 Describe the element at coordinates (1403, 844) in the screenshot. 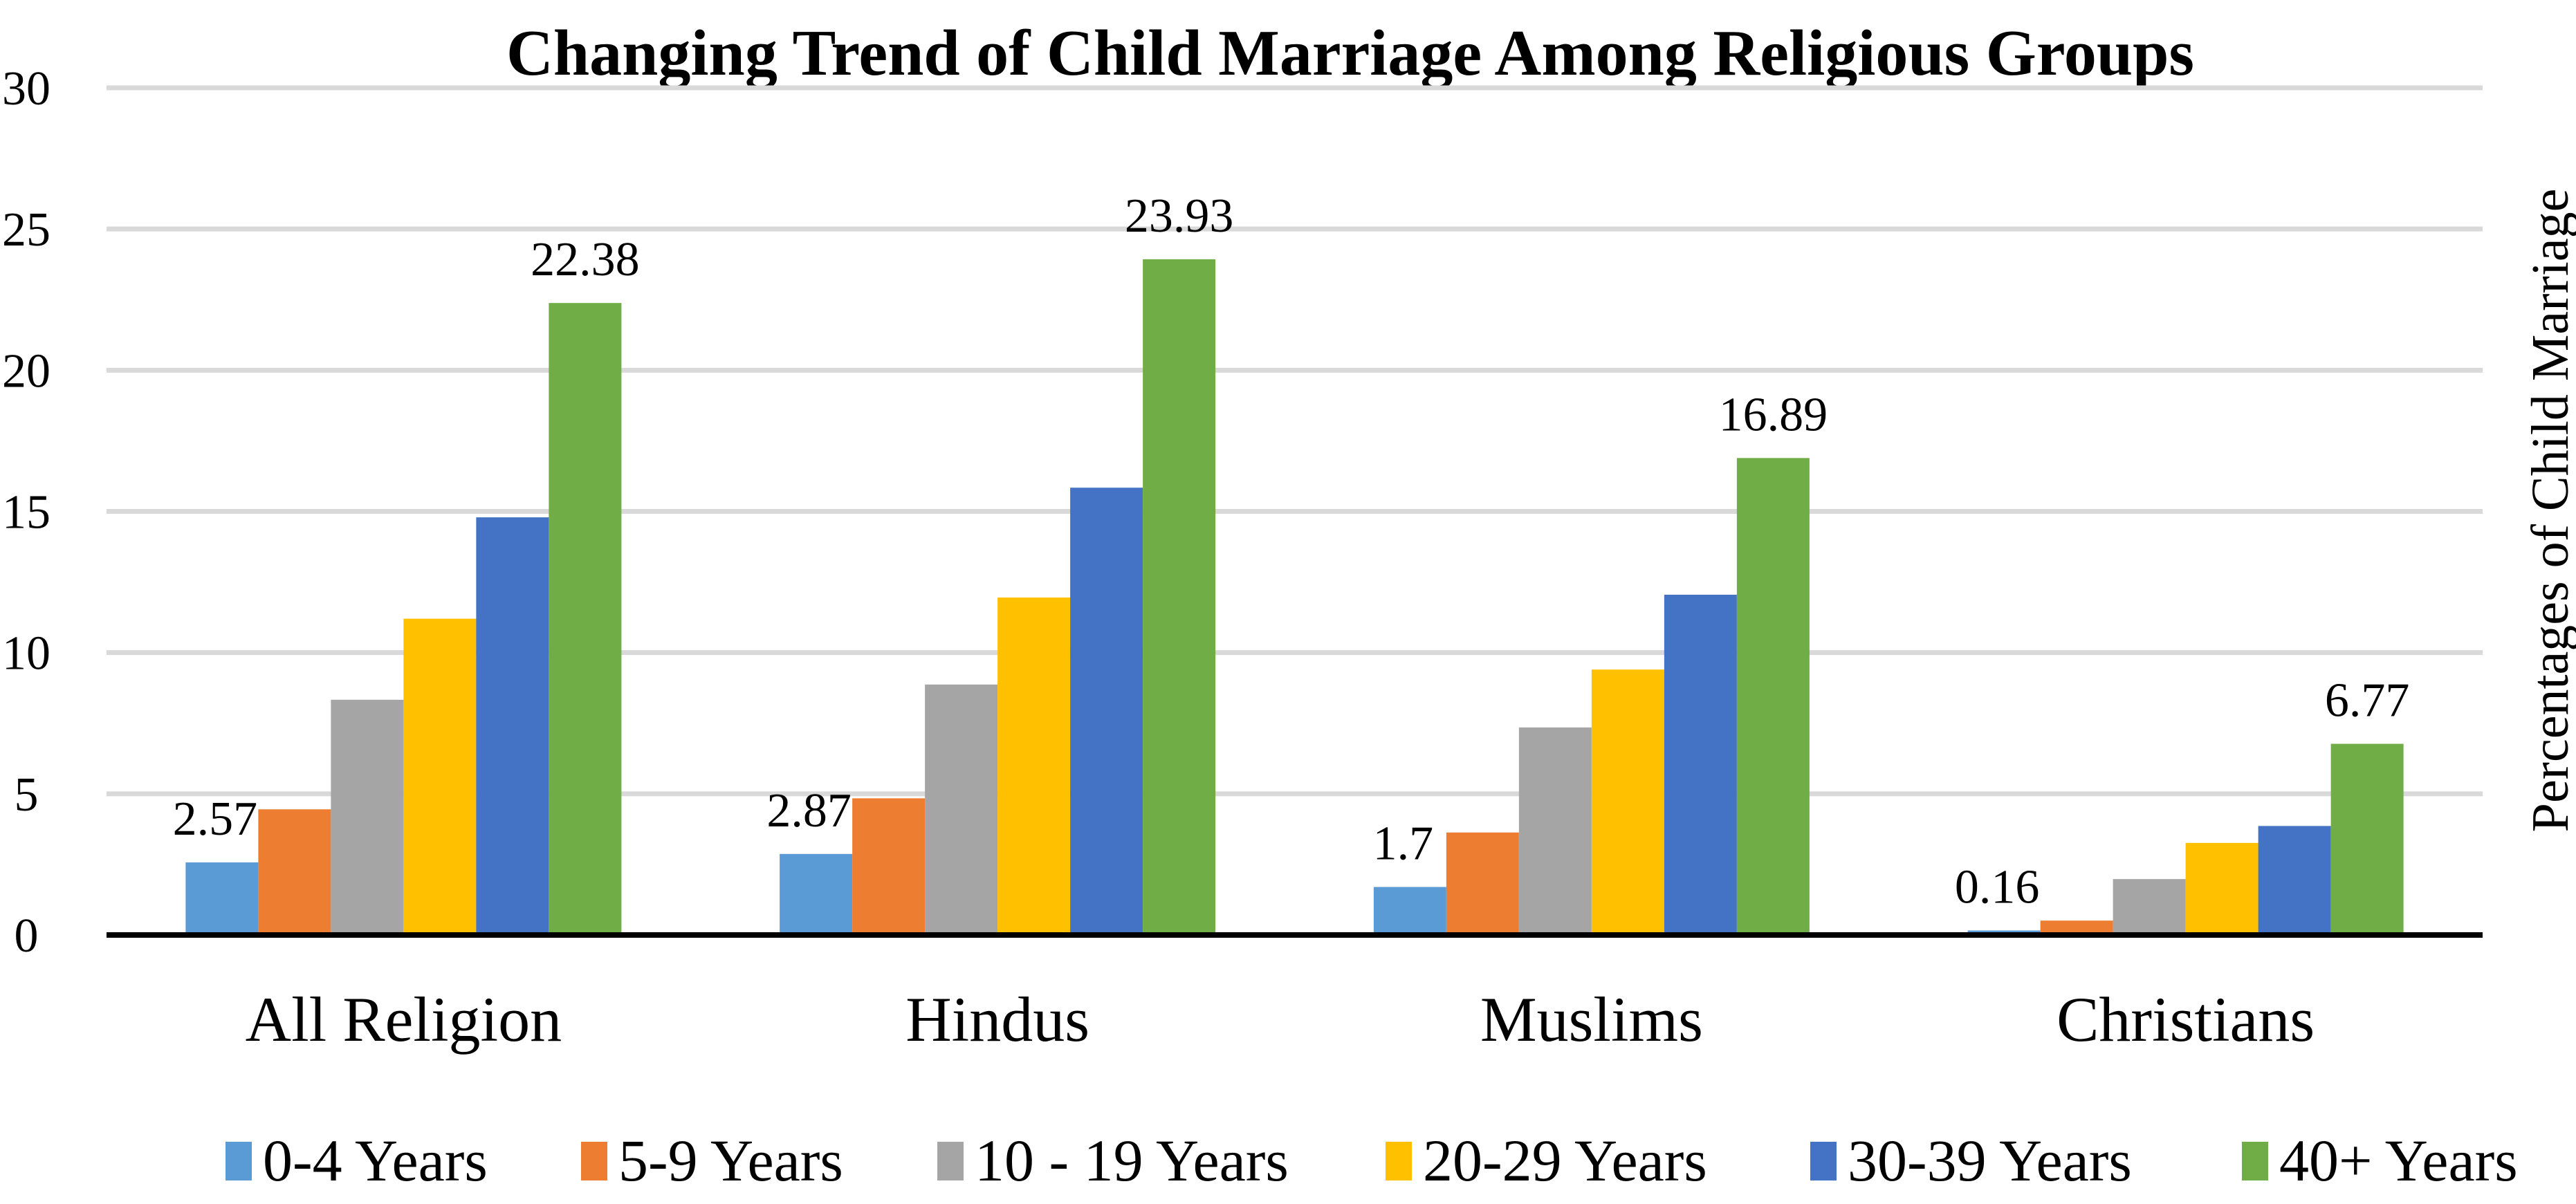

I see `data-label: 1.7` at that location.